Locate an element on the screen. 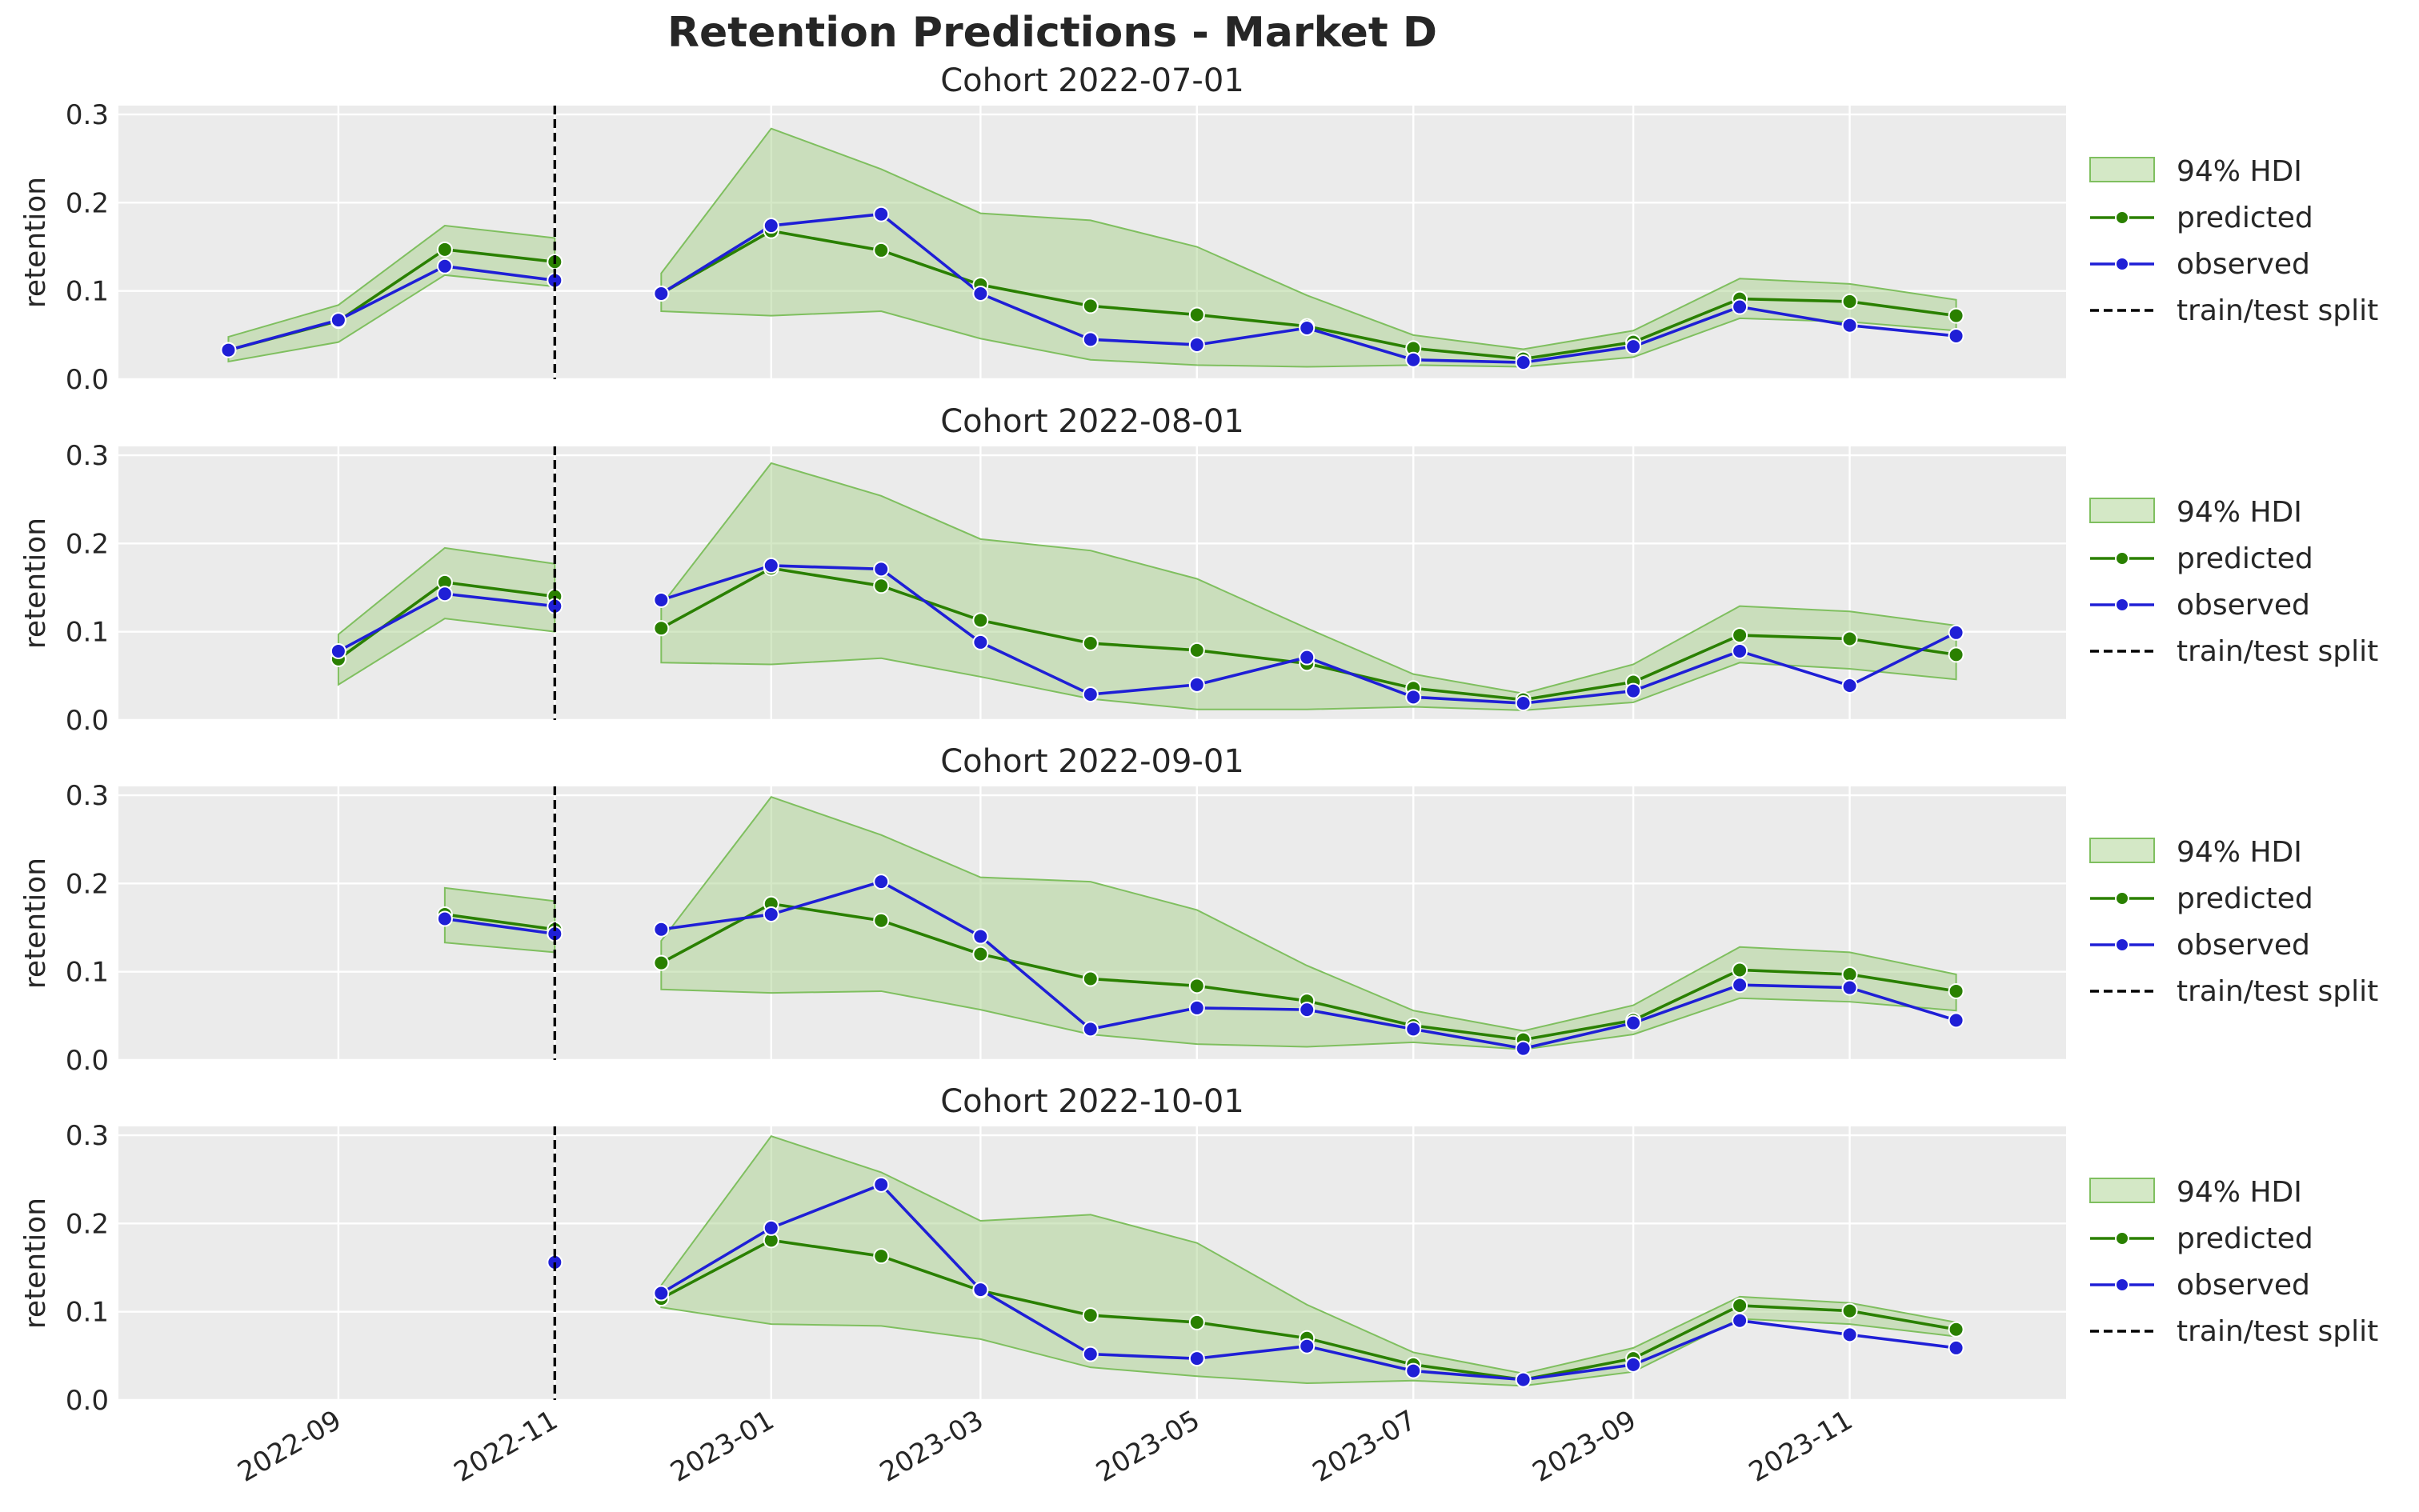 The height and width of the screenshot is (1512, 2419). legend-predicted-marker is located at coordinates (2122, 558).